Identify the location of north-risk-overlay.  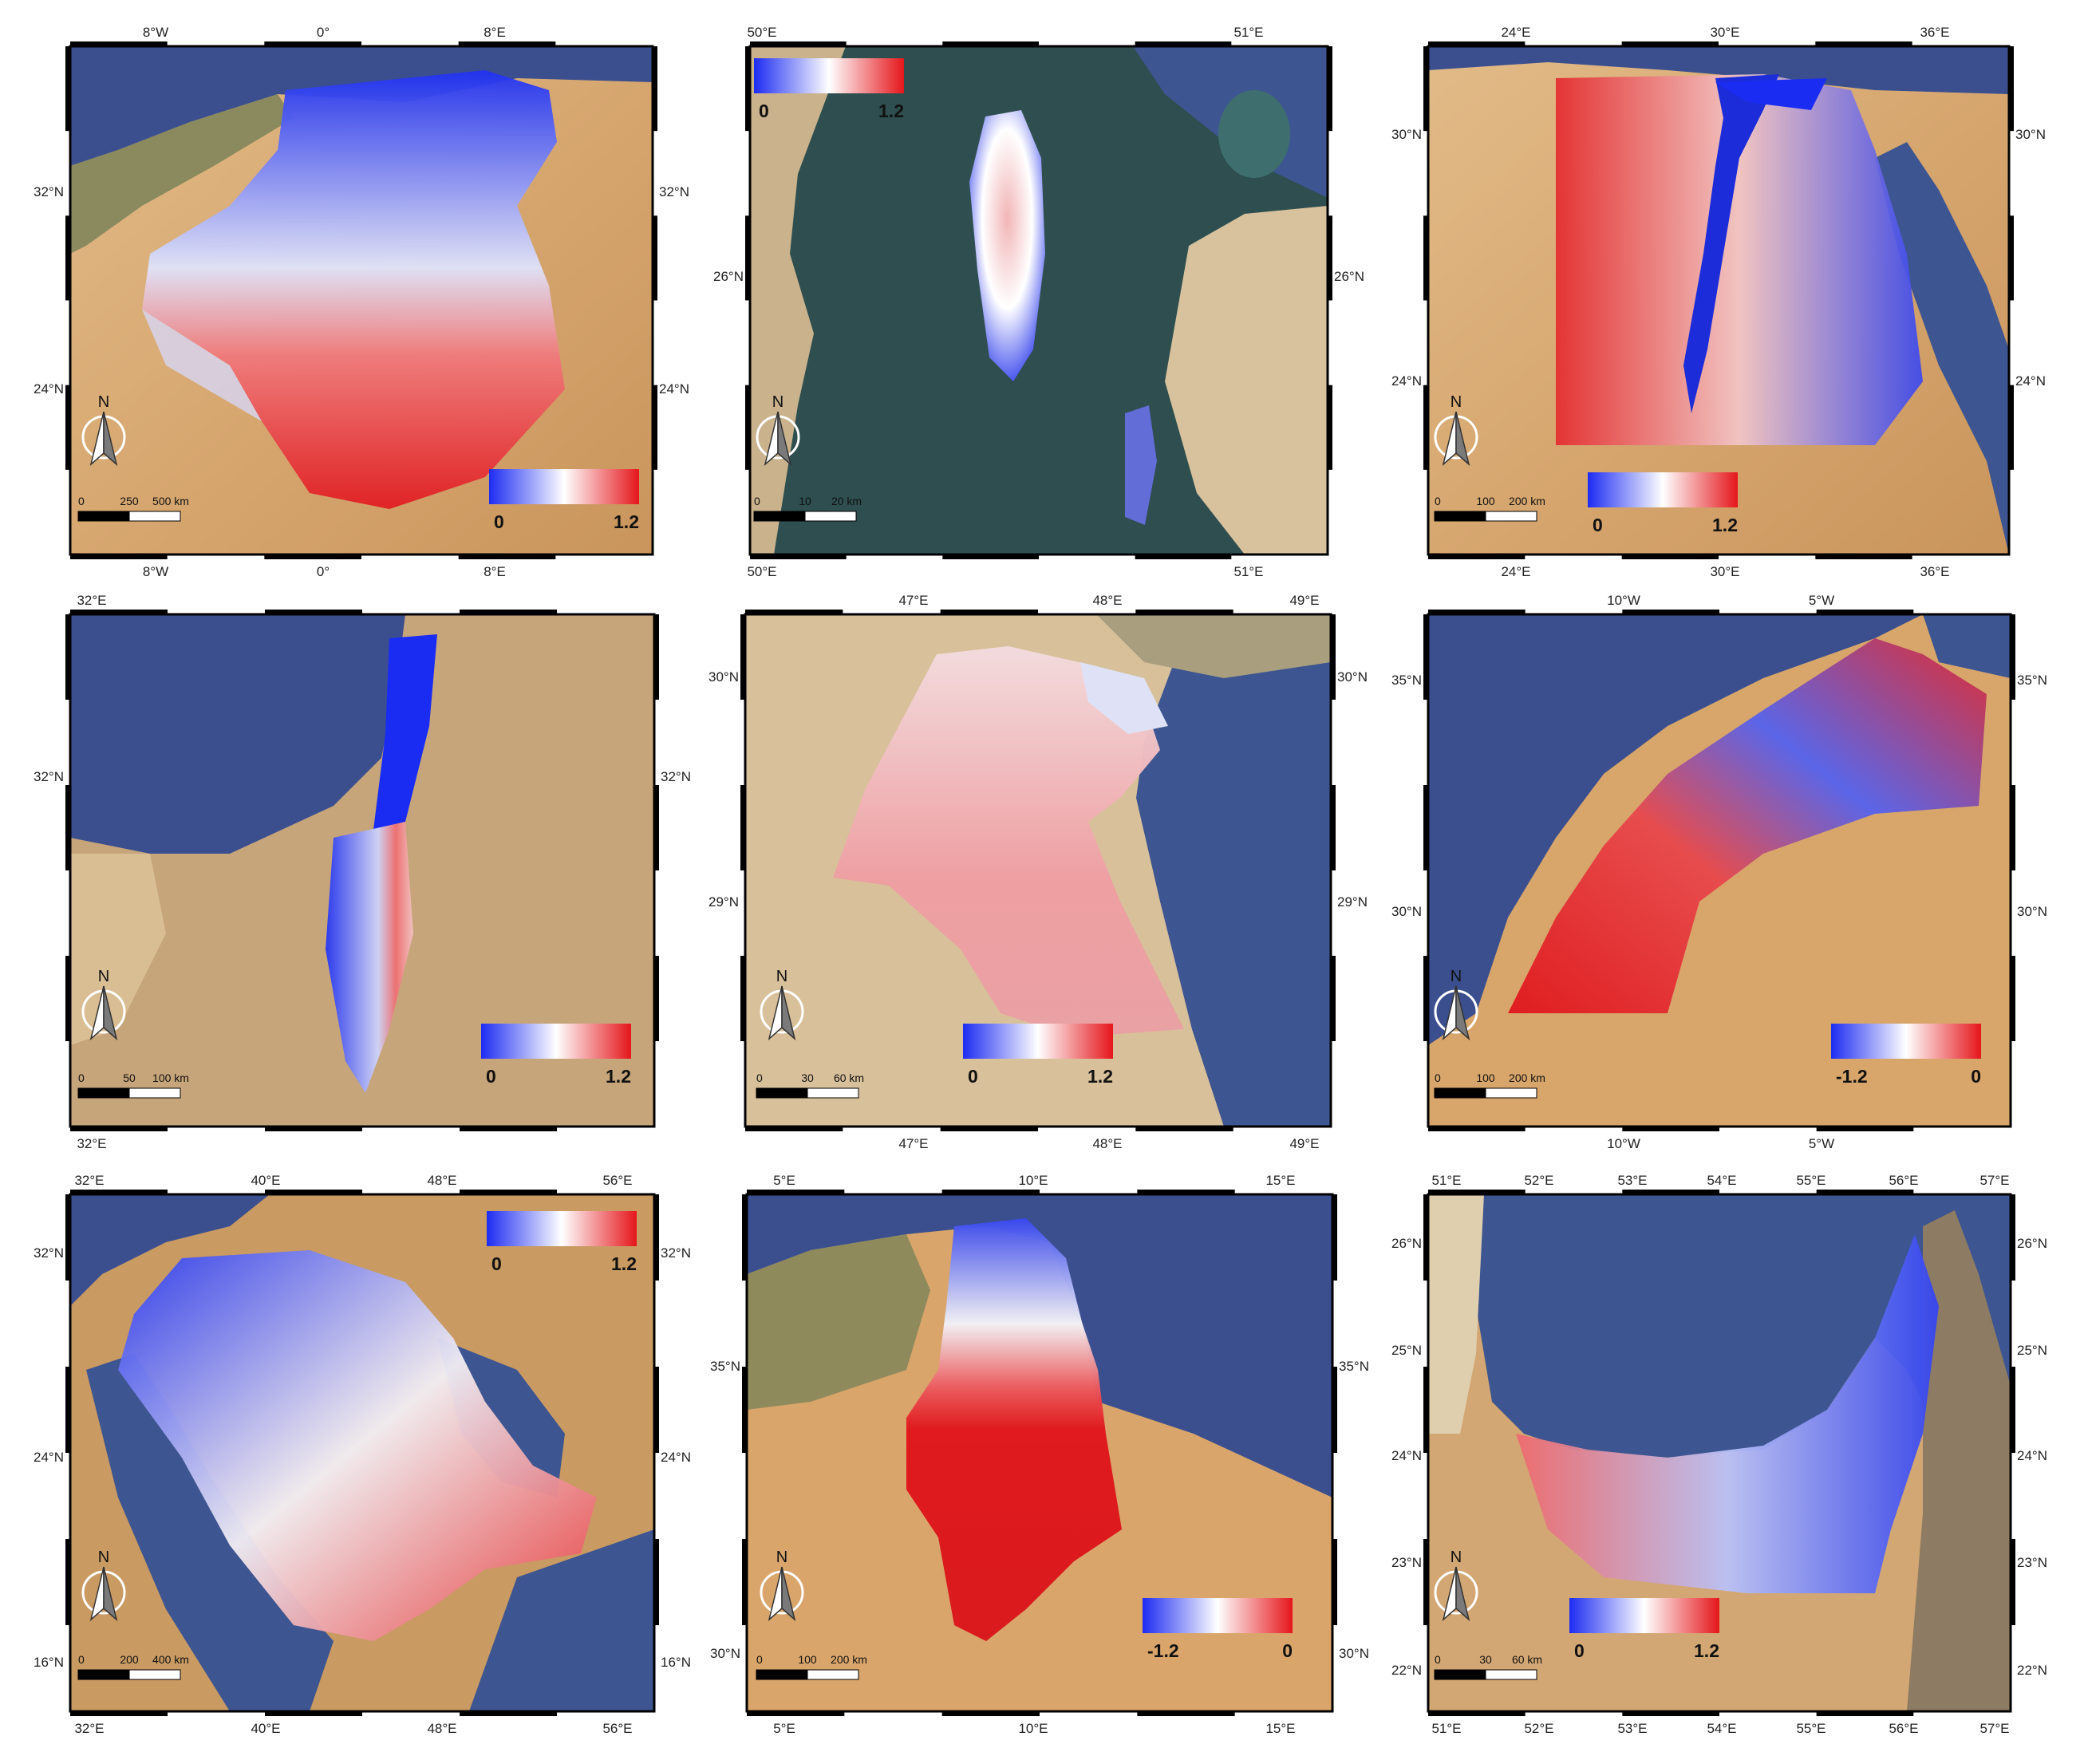
(405, 732).